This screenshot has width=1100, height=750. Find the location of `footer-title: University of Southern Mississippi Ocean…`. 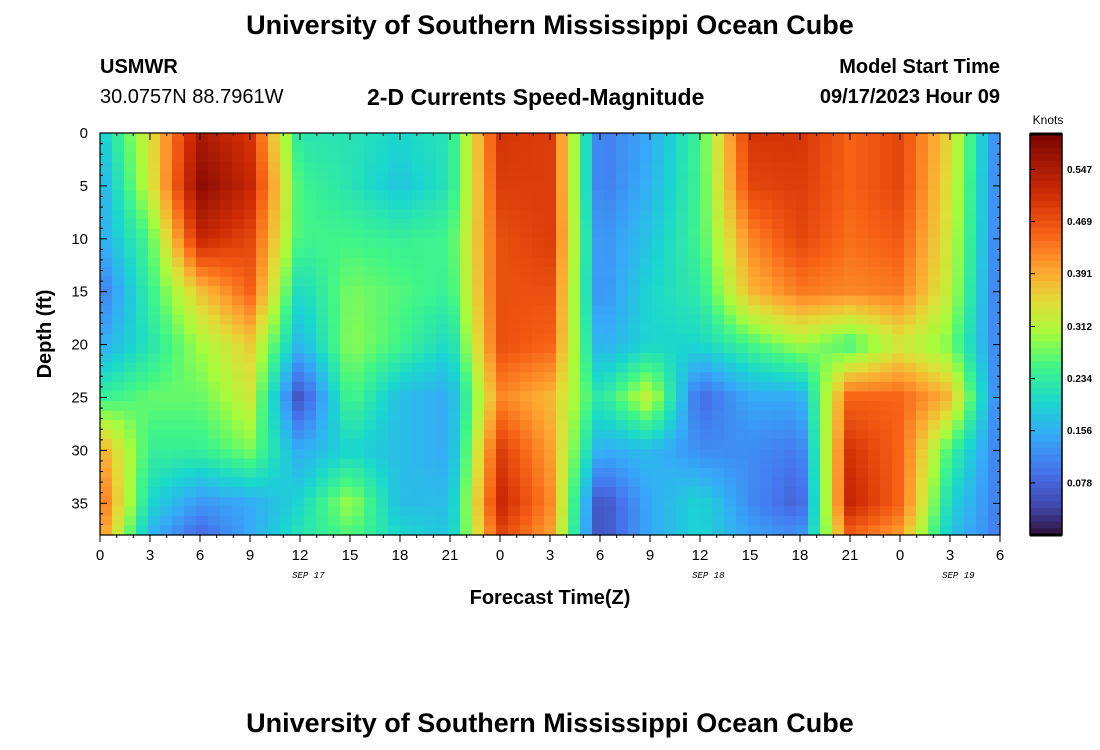

footer-title: University of Southern Mississippi Ocean… is located at coordinates (550, 723).